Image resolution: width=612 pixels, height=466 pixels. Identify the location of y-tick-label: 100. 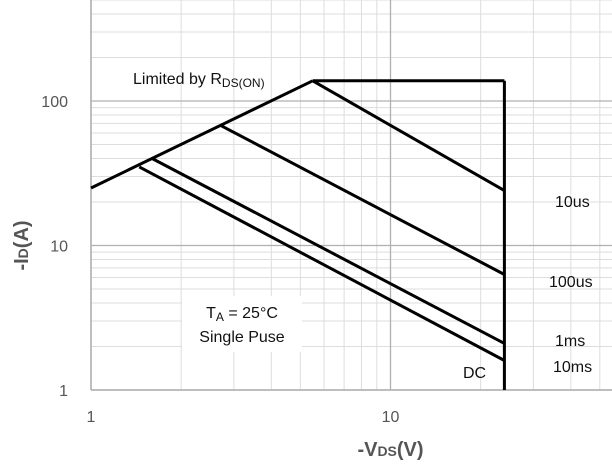
(54, 102).